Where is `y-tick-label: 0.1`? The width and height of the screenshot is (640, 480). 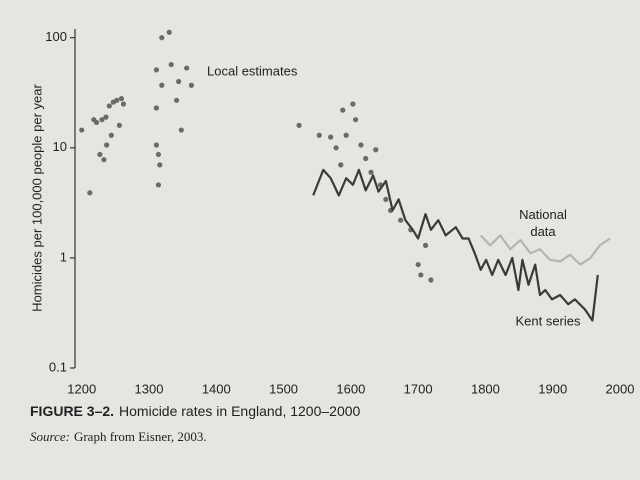 y-tick-label: 0.1 is located at coordinates (58, 366).